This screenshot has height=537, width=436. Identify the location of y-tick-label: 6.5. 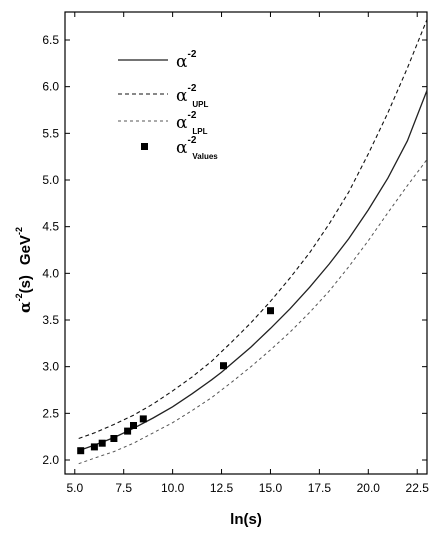
(50, 40).